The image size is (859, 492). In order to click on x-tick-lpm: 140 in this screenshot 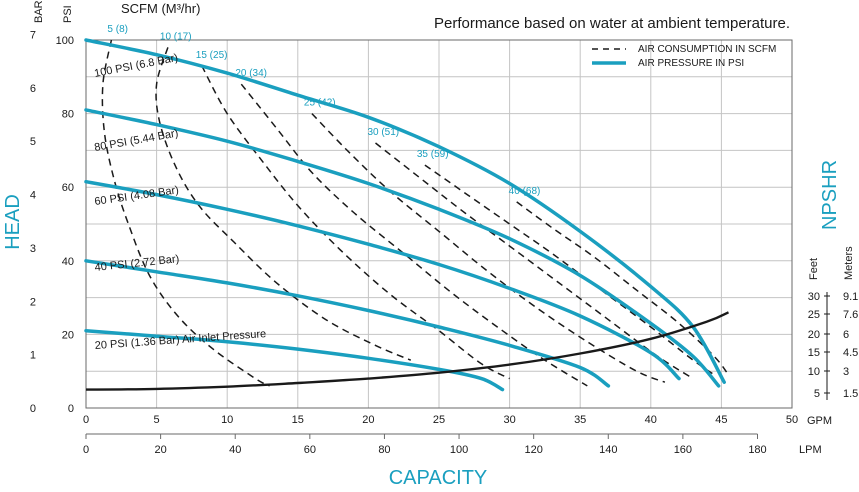, I will do `click(608, 450)`.